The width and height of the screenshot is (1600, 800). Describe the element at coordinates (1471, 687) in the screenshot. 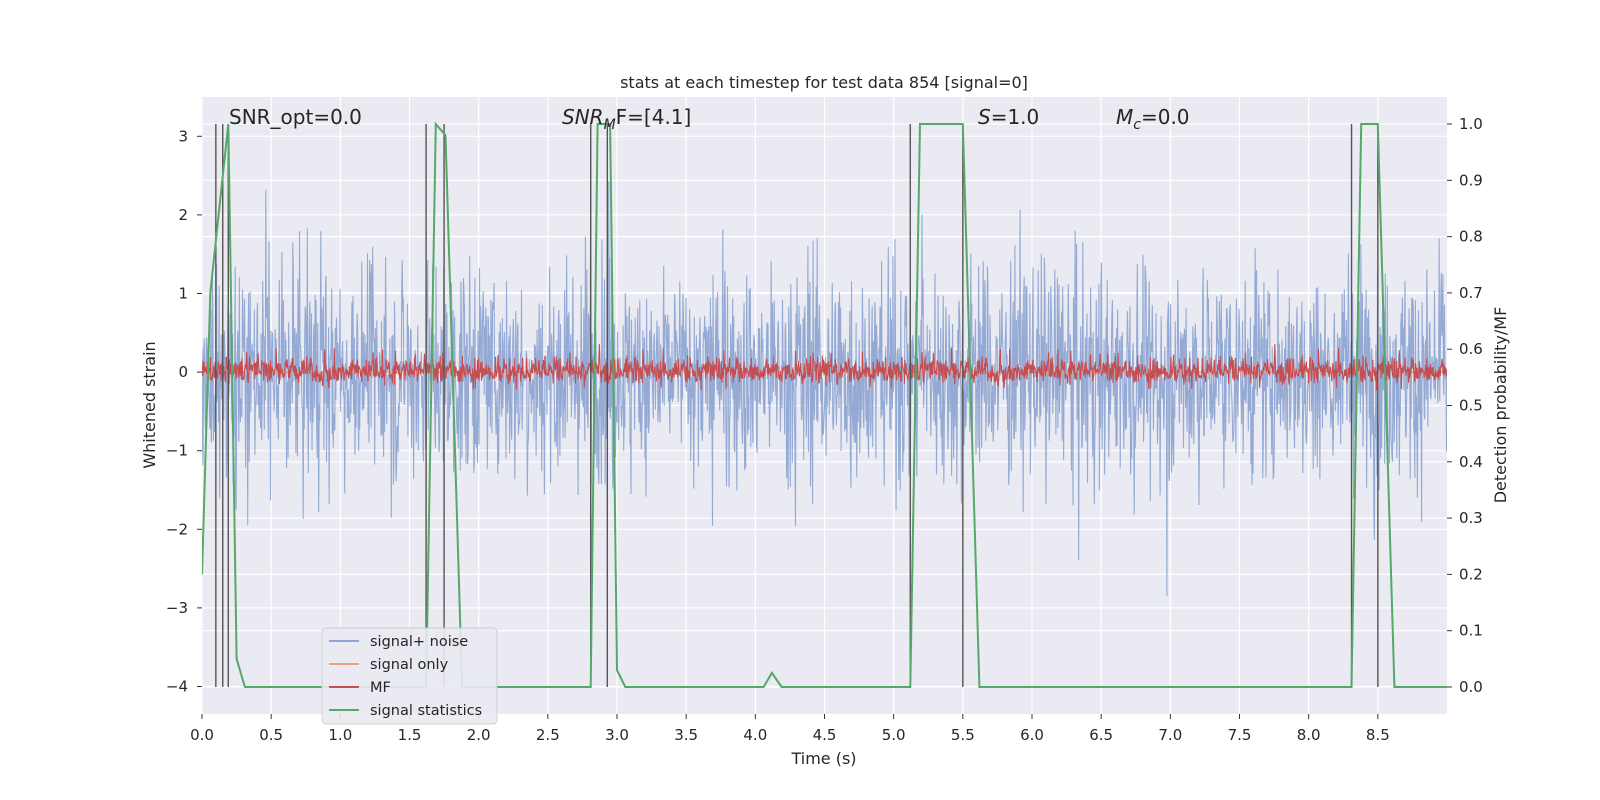

I see `y2-tick-label: 0.0` at that location.